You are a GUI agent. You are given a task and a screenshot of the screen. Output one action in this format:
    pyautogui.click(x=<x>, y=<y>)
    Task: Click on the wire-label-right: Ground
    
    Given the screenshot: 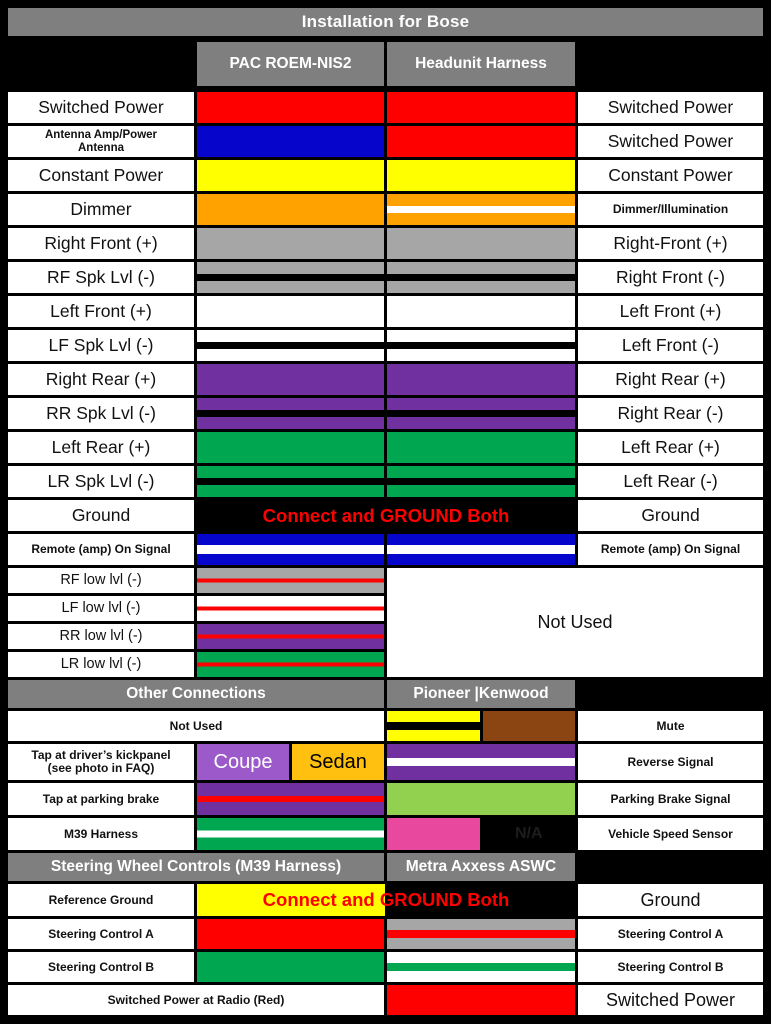 What is the action you would take?
    pyautogui.click(x=670, y=515)
    